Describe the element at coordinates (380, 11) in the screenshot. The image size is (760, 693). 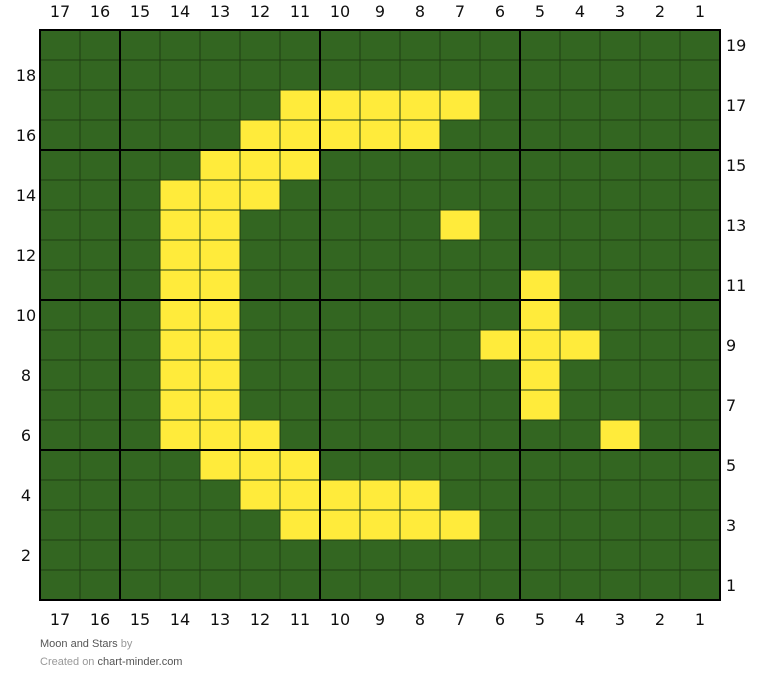
I see `column-label-top: 9` at that location.